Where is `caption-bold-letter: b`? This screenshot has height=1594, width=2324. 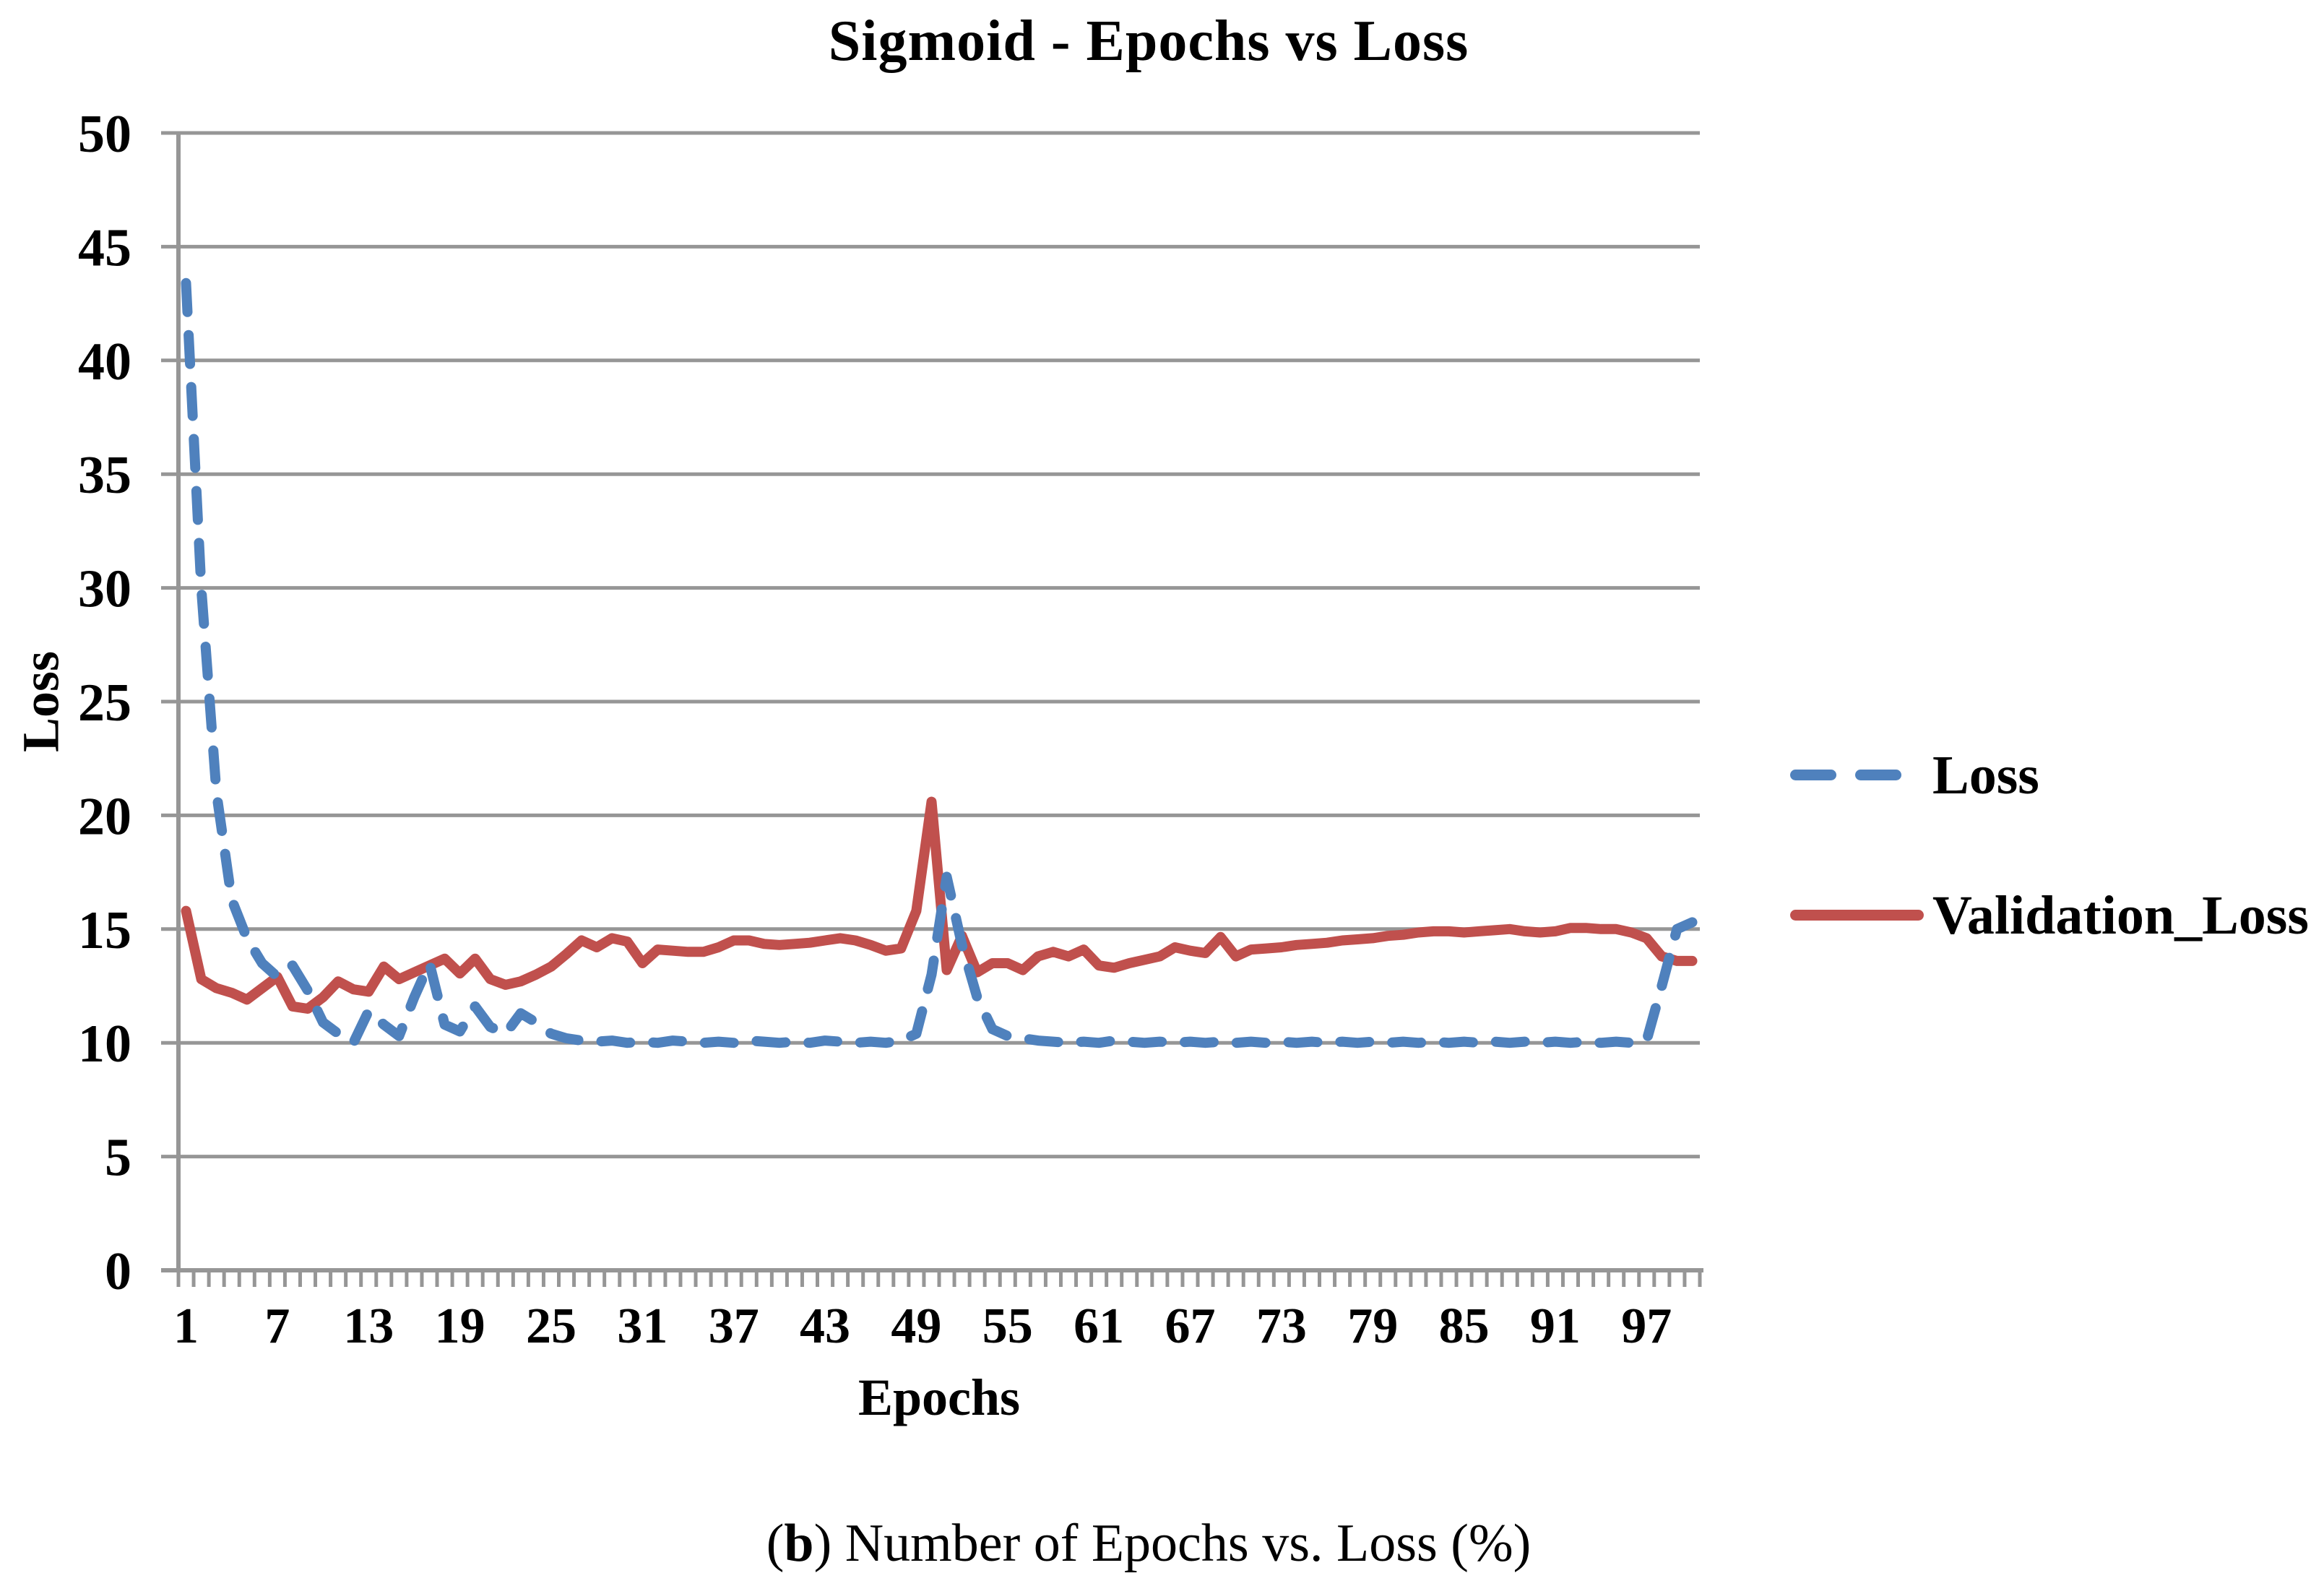 caption-bold-letter: b is located at coordinates (799, 1543).